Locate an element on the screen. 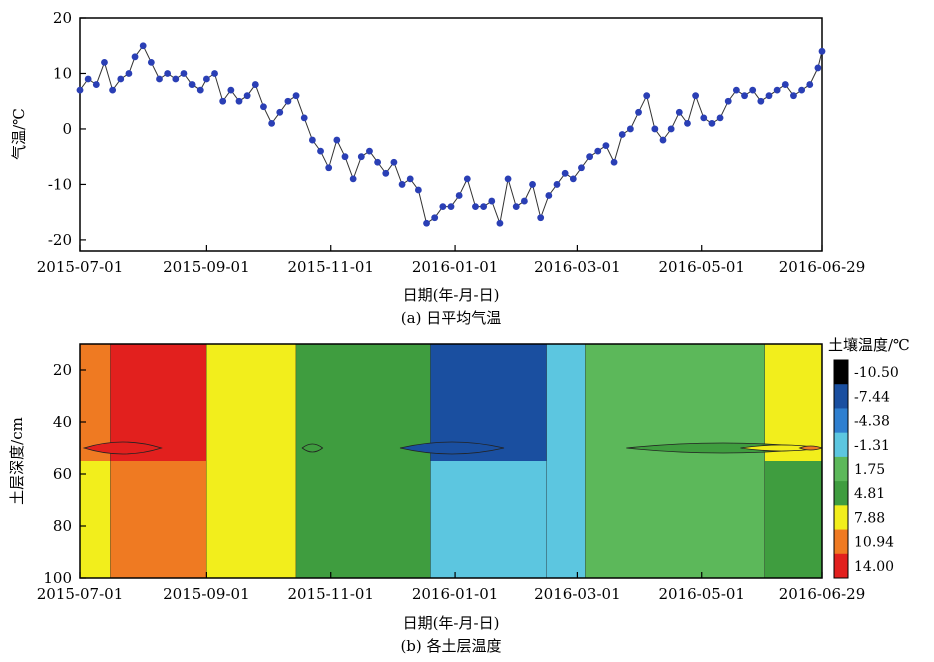  x-tick-label-a: 2015-07-01 is located at coordinates (80, 267).